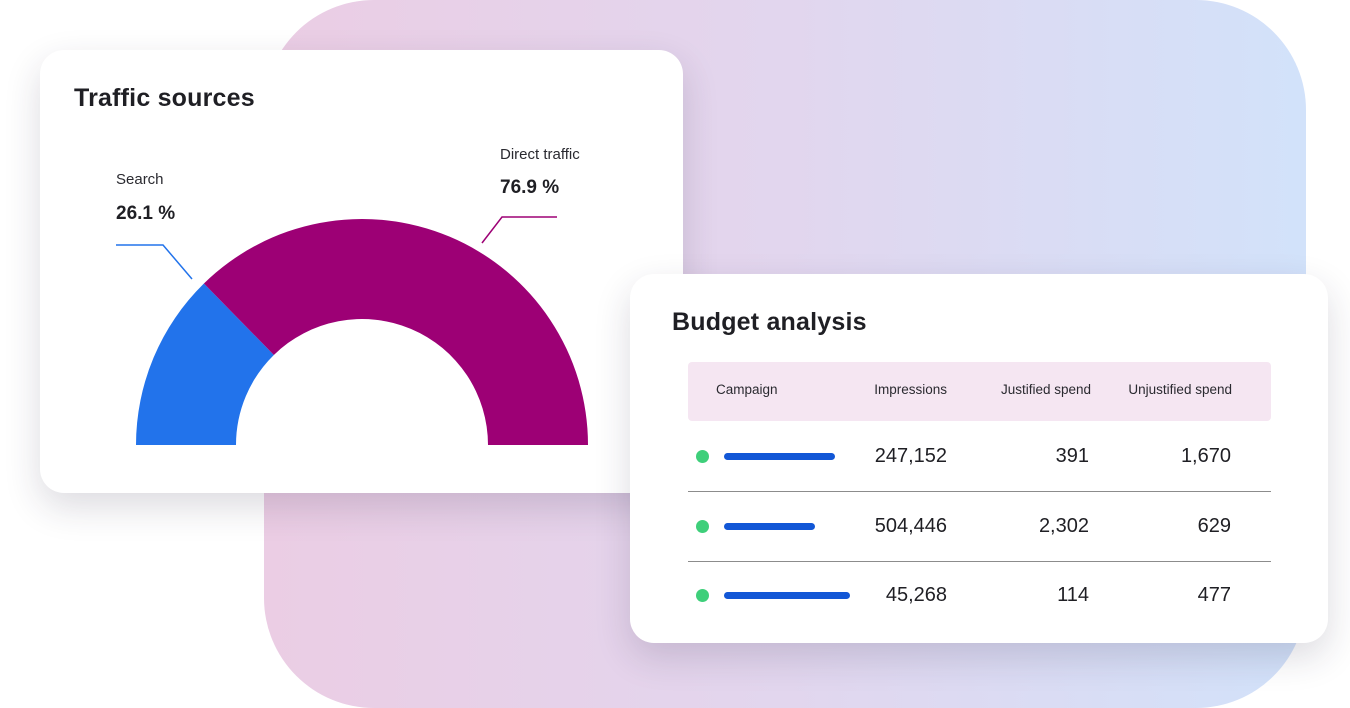 The height and width of the screenshot is (708, 1350). Describe the element at coordinates (1063, 526) in the screenshot. I see `justified-spend-cell: 2,302` at that location.